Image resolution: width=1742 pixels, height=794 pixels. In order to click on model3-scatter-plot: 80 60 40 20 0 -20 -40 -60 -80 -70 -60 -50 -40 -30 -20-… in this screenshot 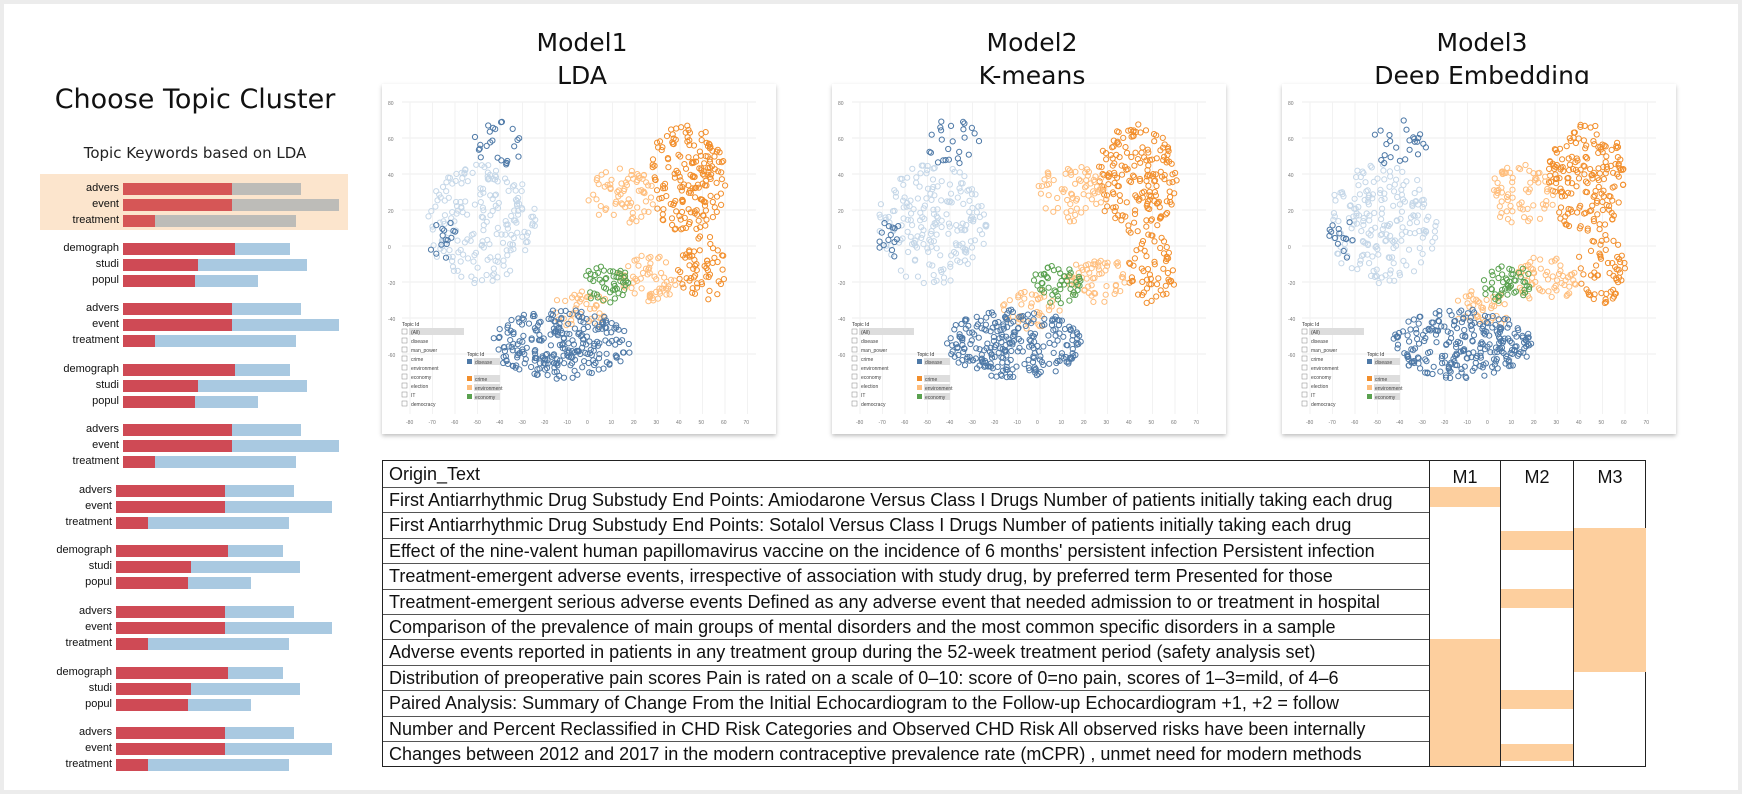, I will do `click(1479, 259)`.